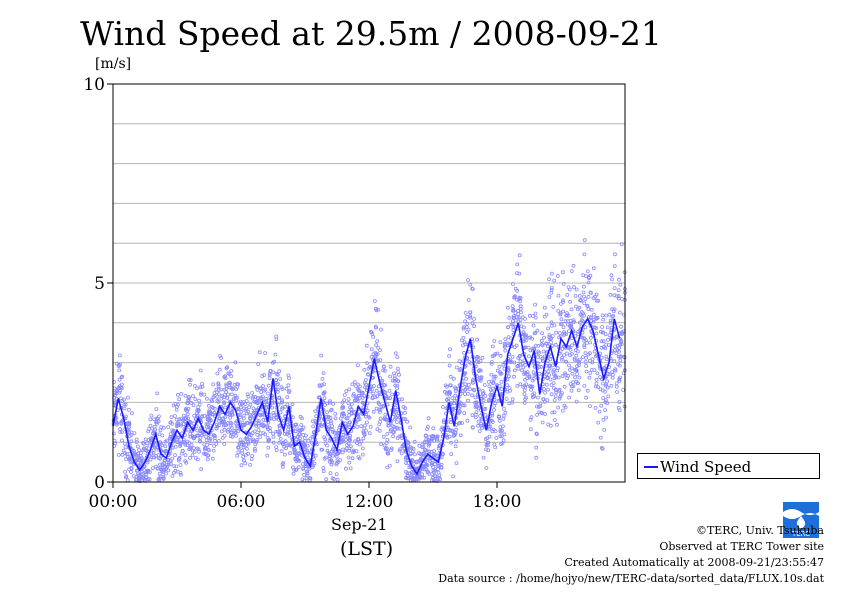 This screenshot has height=595, width=842. What do you see at coordinates (759, 530) in the screenshot?
I see `credits-copyright: ©TERC, Univ. Tsukuba` at bounding box center [759, 530].